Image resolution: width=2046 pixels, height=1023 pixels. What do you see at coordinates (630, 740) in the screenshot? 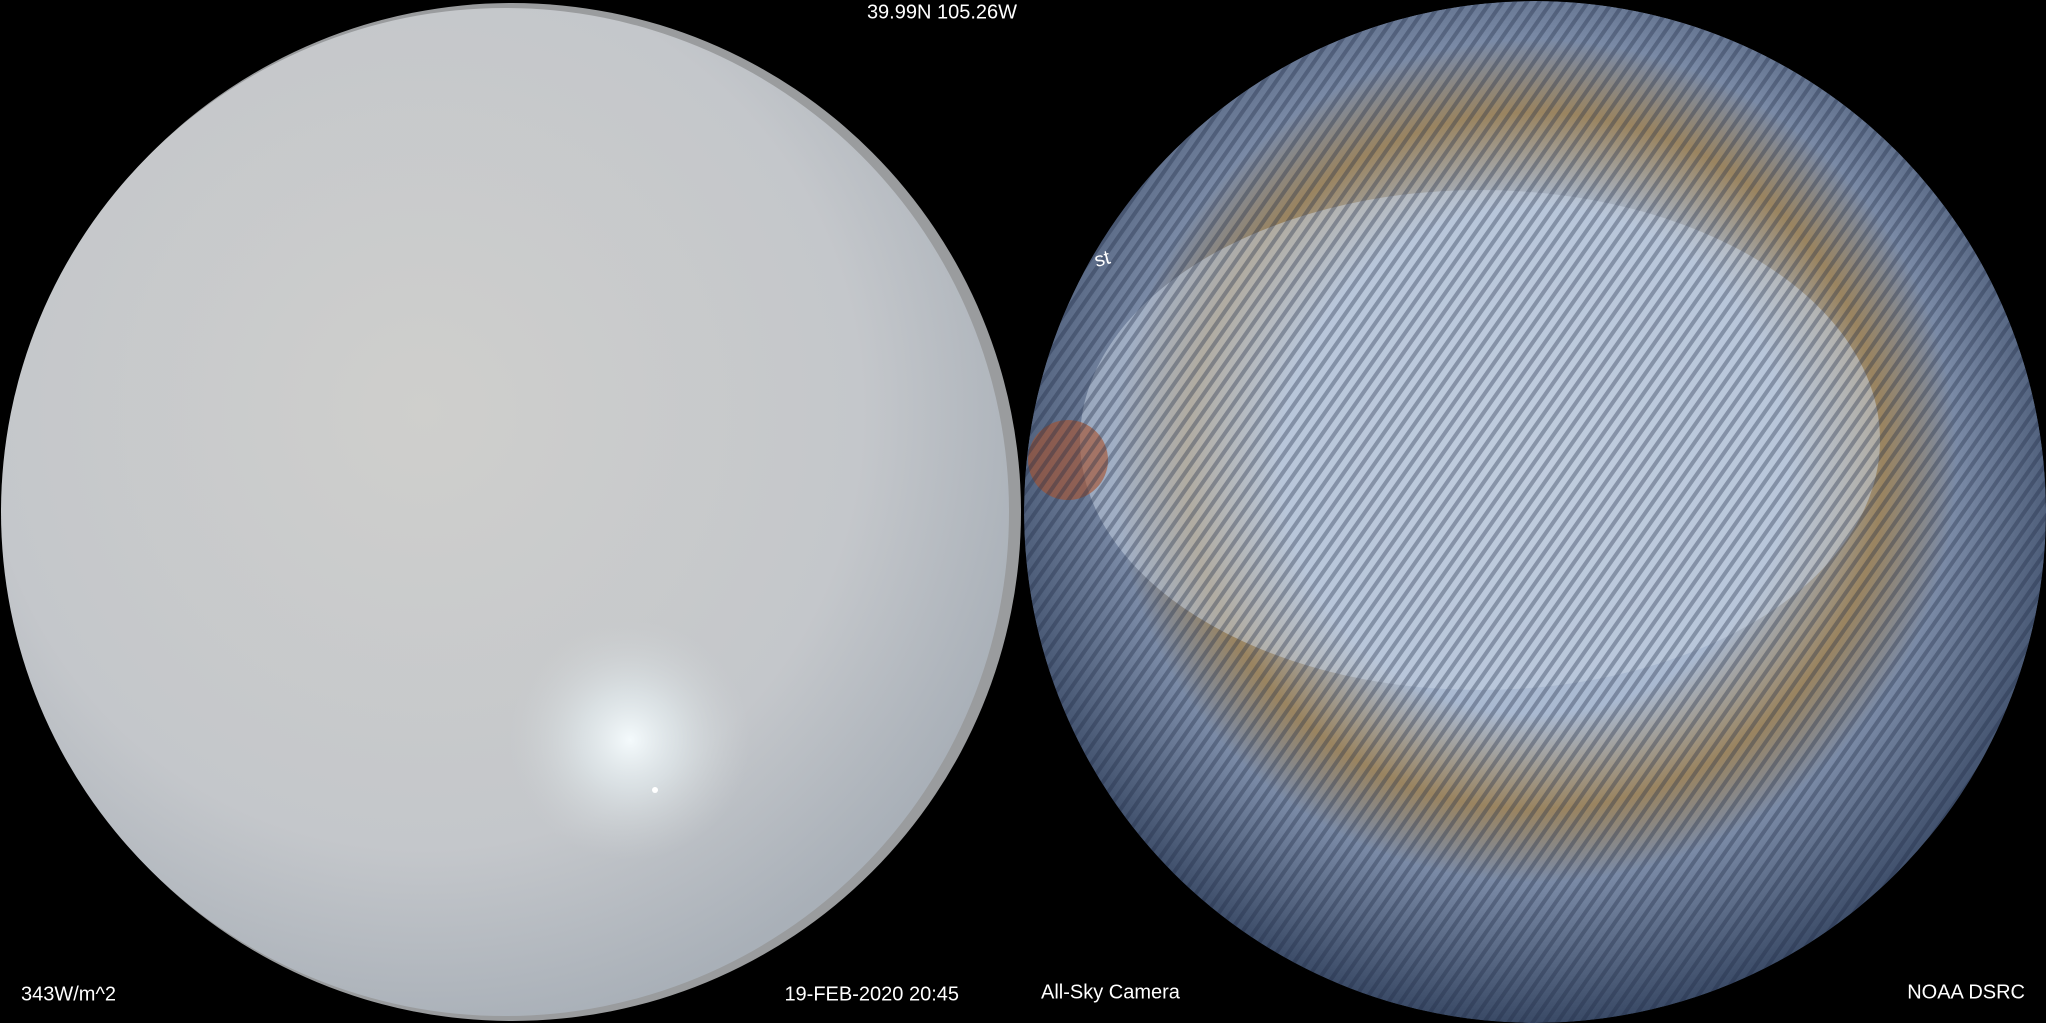
I see `sun-glow` at bounding box center [630, 740].